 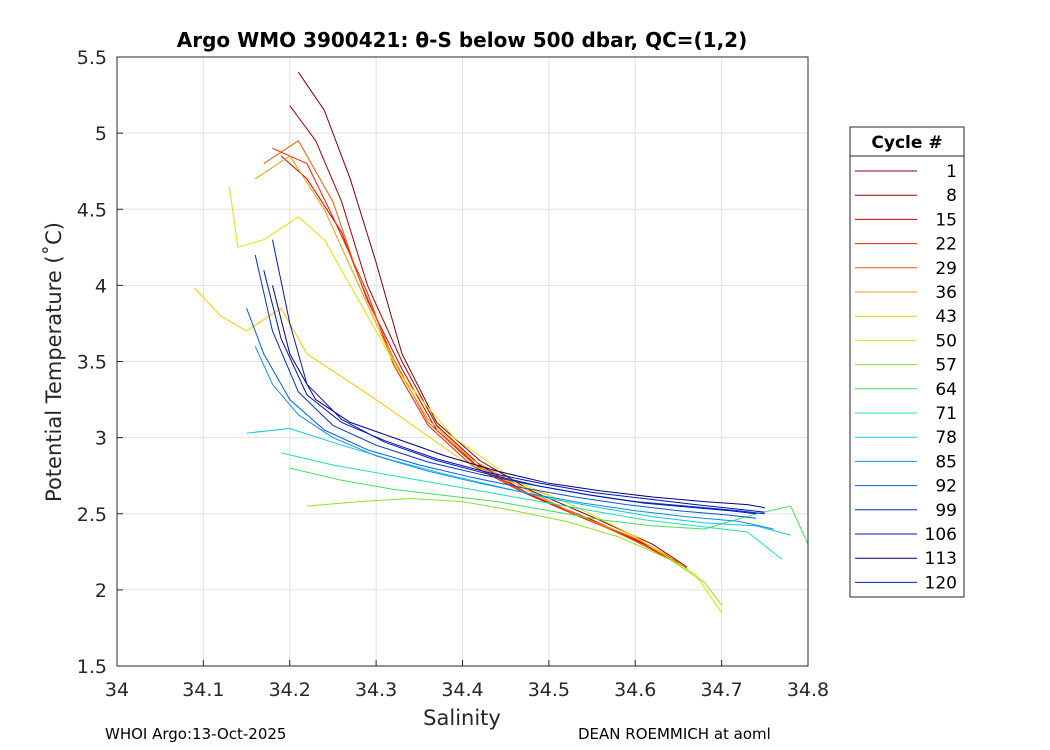 What do you see at coordinates (196, 734) in the screenshot?
I see `footer-left: WHOI Argo:13-Oct-2025` at bounding box center [196, 734].